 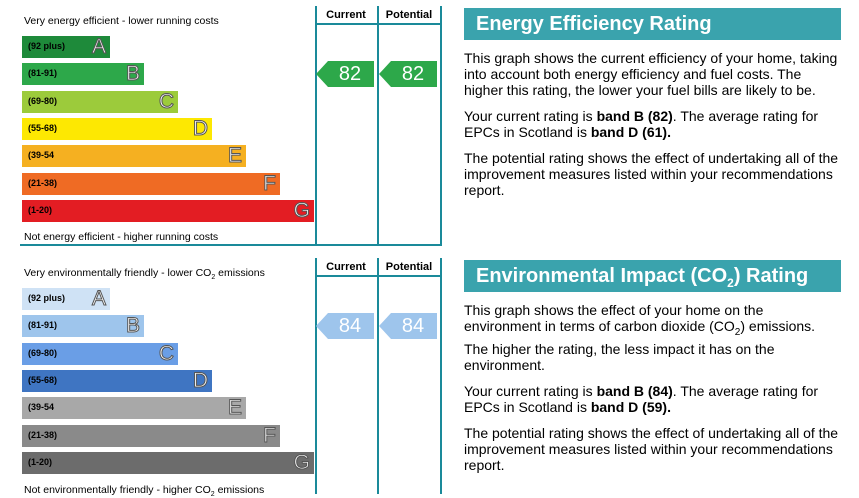 What do you see at coordinates (652, 276) in the screenshot?
I see `env-panel-title: Environmental Impact (CO2) Rating` at bounding box center [652, 276].